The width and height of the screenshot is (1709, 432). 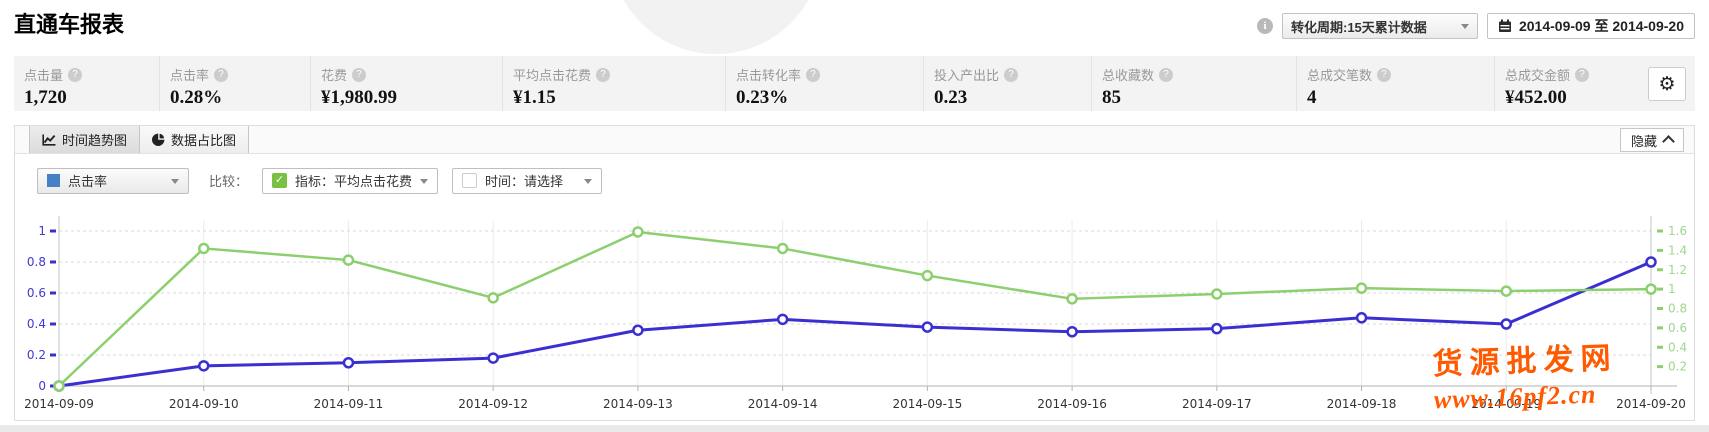 I want to click on stat-label-text: 总成交金额, so click(x=1538, y=75).